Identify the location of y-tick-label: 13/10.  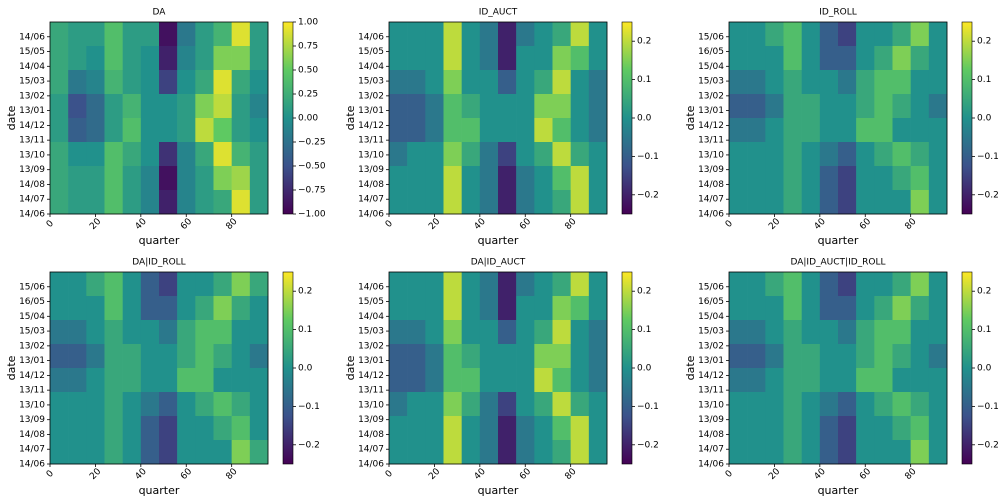
(711, 405).